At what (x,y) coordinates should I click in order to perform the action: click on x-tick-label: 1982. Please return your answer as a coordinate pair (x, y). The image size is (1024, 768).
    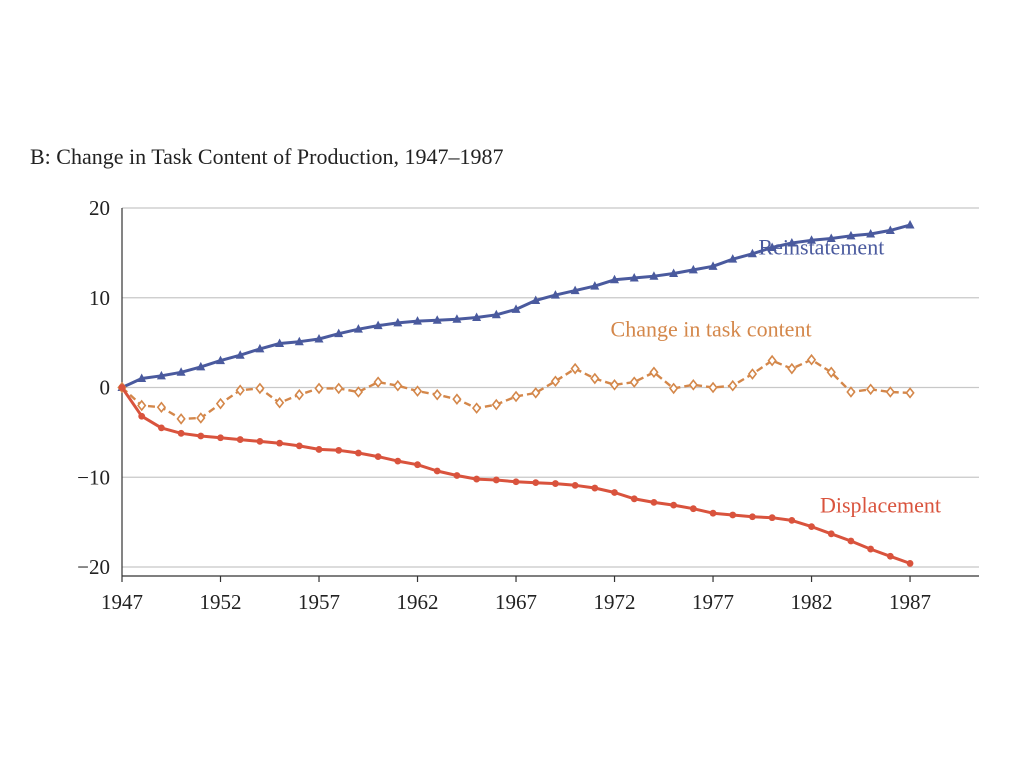
    Looking at the image, I should click on (812, 602).